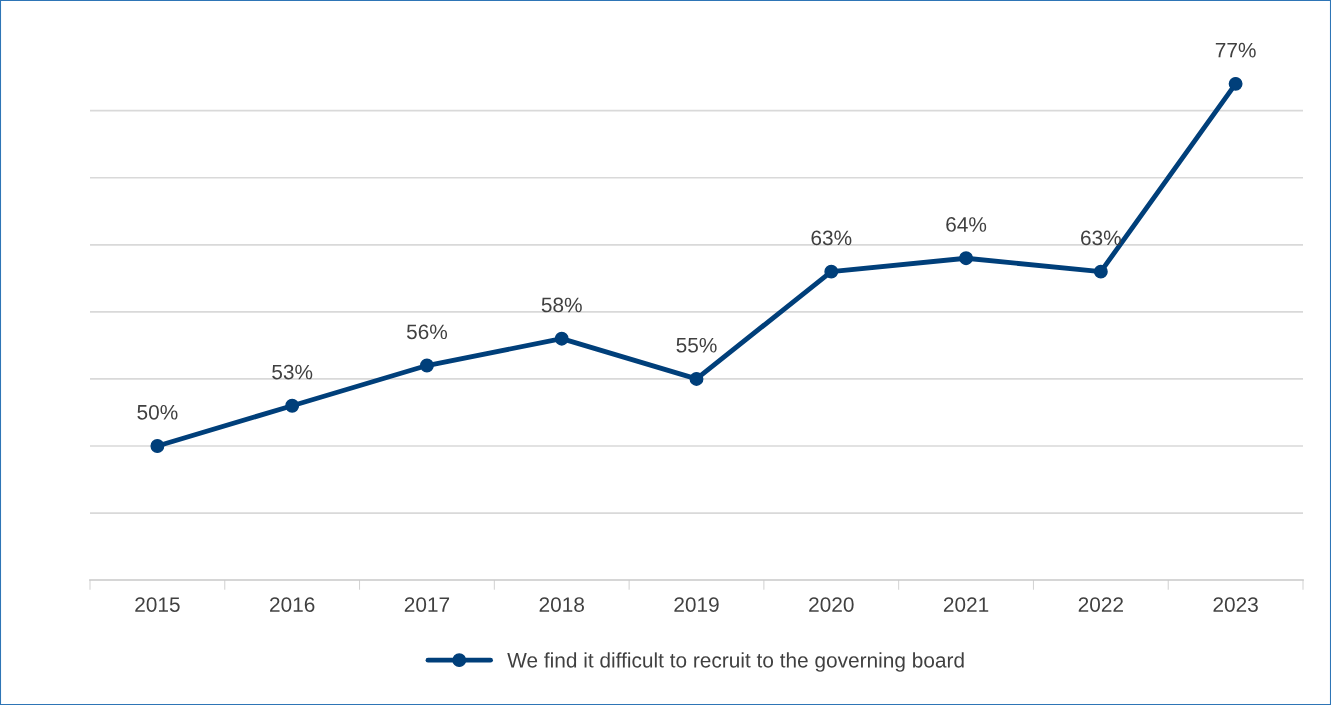 The width and height of the screenshot is (1331, 705). Describe the element at coordinates (157, 604) in the screenshot. I see `x-tick-label: 2015` at that location.